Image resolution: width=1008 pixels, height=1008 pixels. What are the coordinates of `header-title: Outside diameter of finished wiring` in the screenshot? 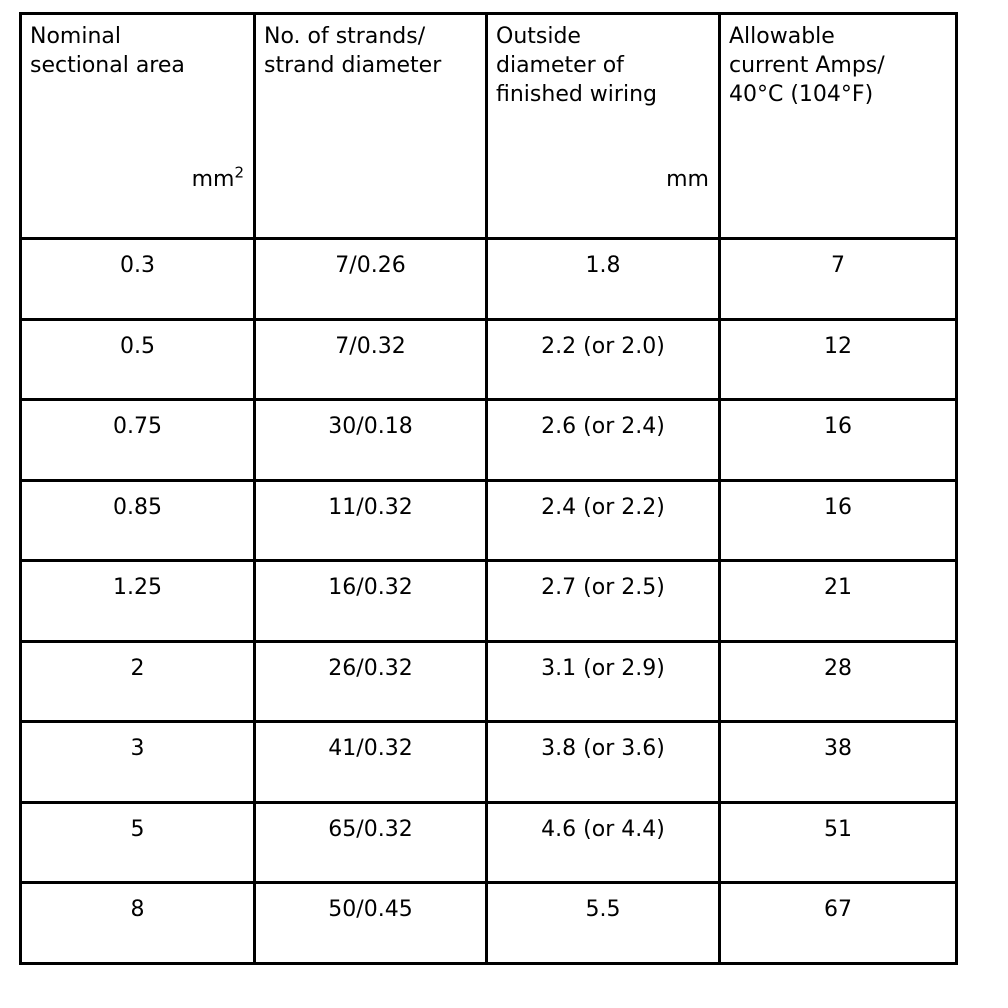 It's located at (576, 65).